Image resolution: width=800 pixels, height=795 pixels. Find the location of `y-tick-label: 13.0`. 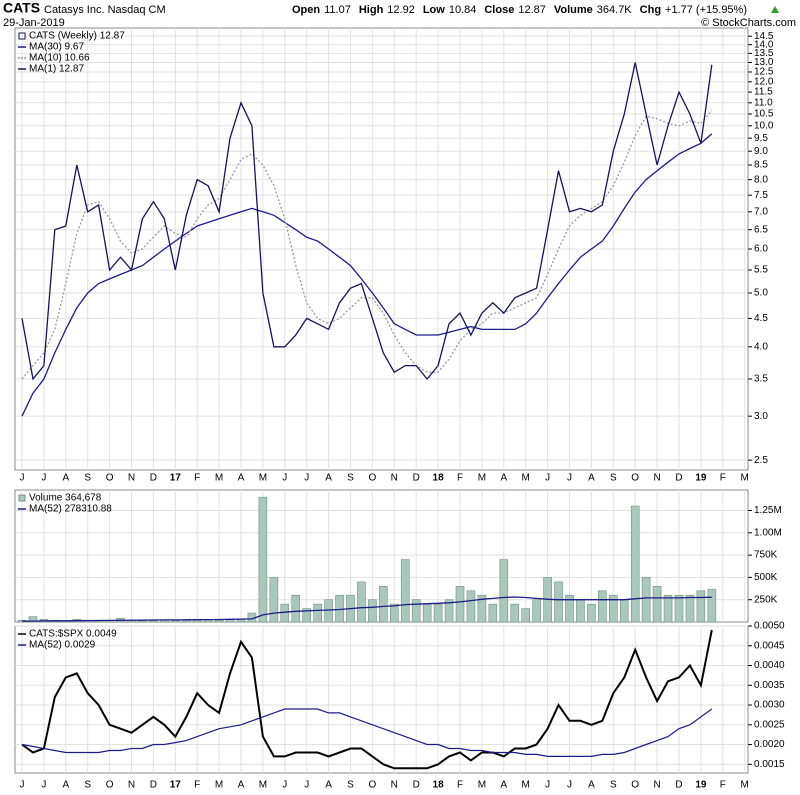

y-tick-label: 13.0 is located at coordinates (764, 62).